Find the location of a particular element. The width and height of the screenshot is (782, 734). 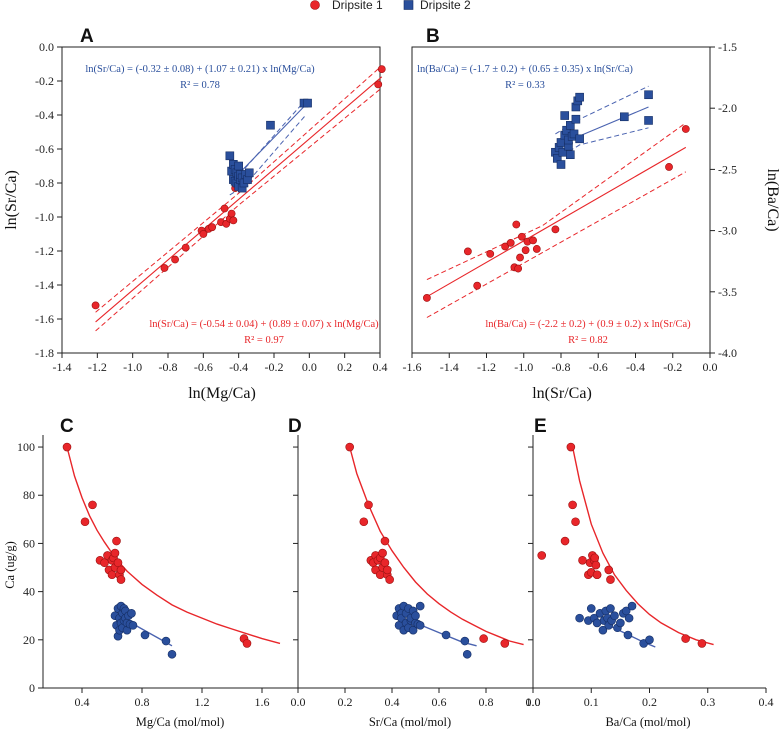

x-tick-label: 0.3 is located at coordinates (707, 702).